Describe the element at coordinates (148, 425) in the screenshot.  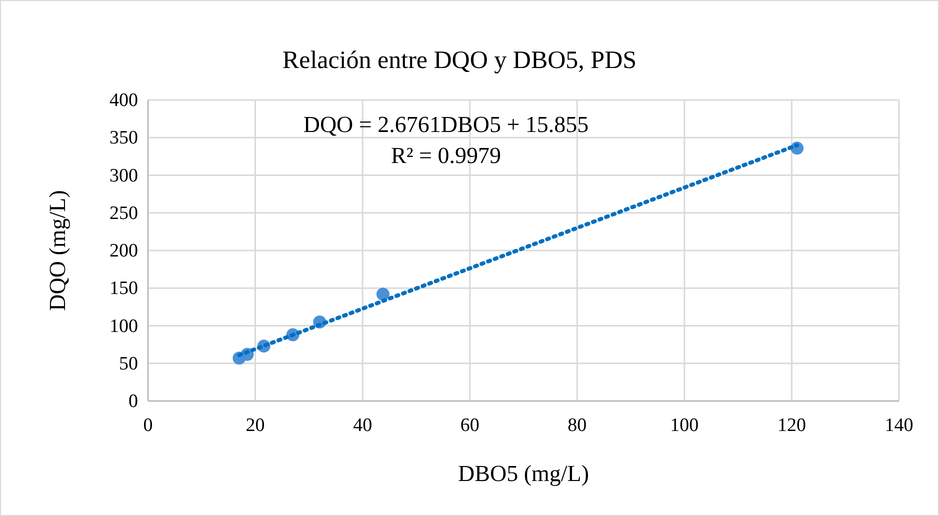
I see `x-tick-label: 0` at that location.